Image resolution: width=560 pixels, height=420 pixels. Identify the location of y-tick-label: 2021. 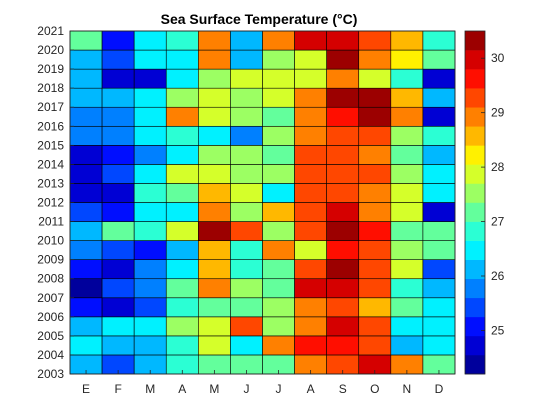
(50, 31).